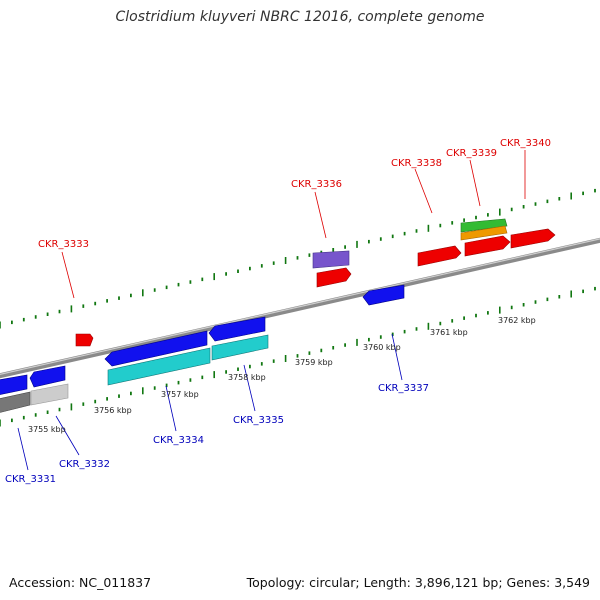 The width and height of the screenshot is (600, 600). I want to click on gene-label-ckr-3332: CKR_3332, so click(84, 464).